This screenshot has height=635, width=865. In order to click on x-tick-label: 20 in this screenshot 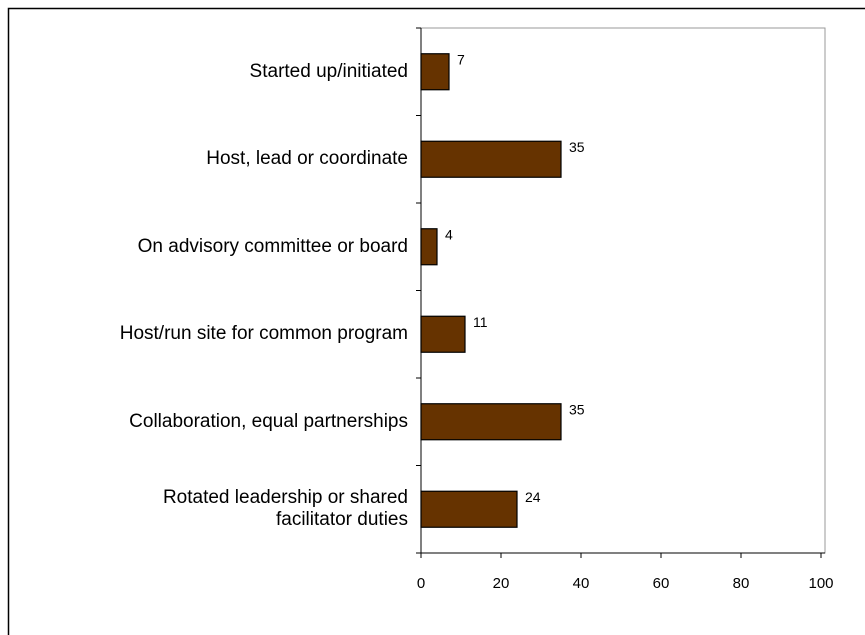, I will do `click(501, 583)`.